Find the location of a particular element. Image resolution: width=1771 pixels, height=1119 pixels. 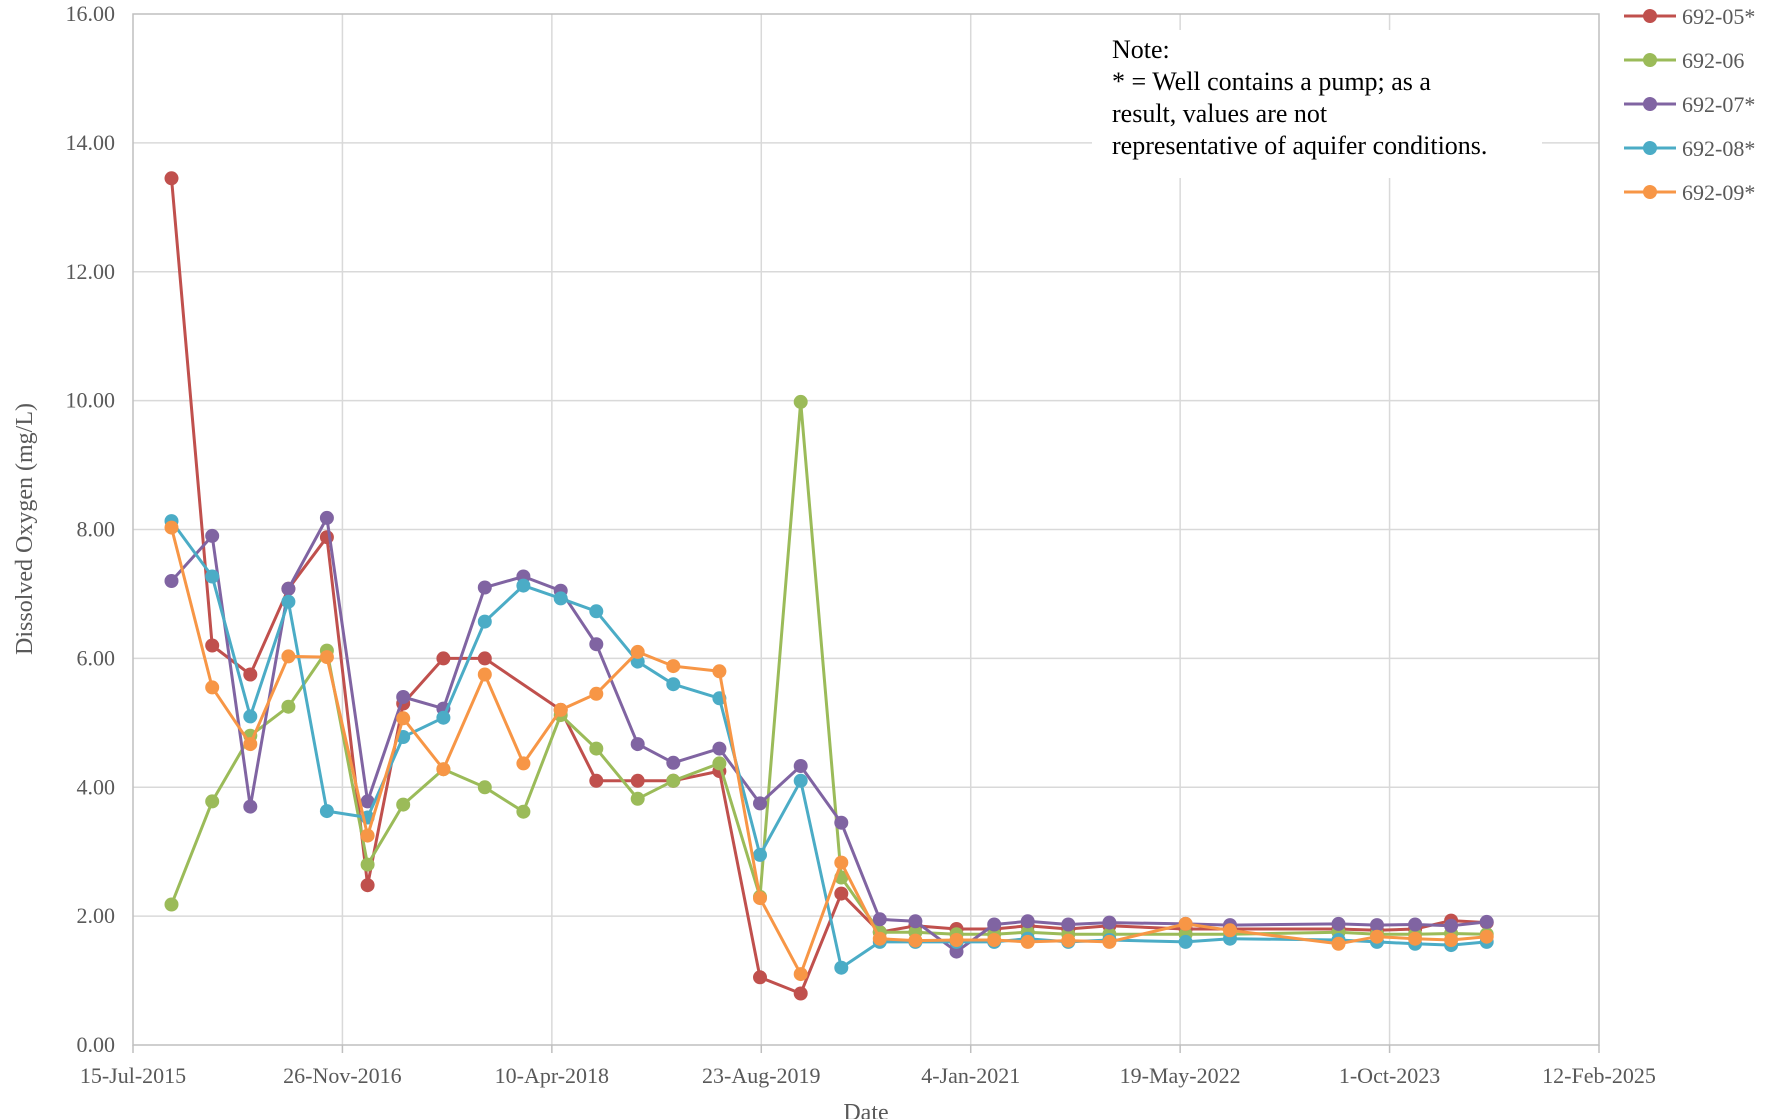

x-tick-label: 1-Oct-2023 is located at coordinates (1389, 1075).